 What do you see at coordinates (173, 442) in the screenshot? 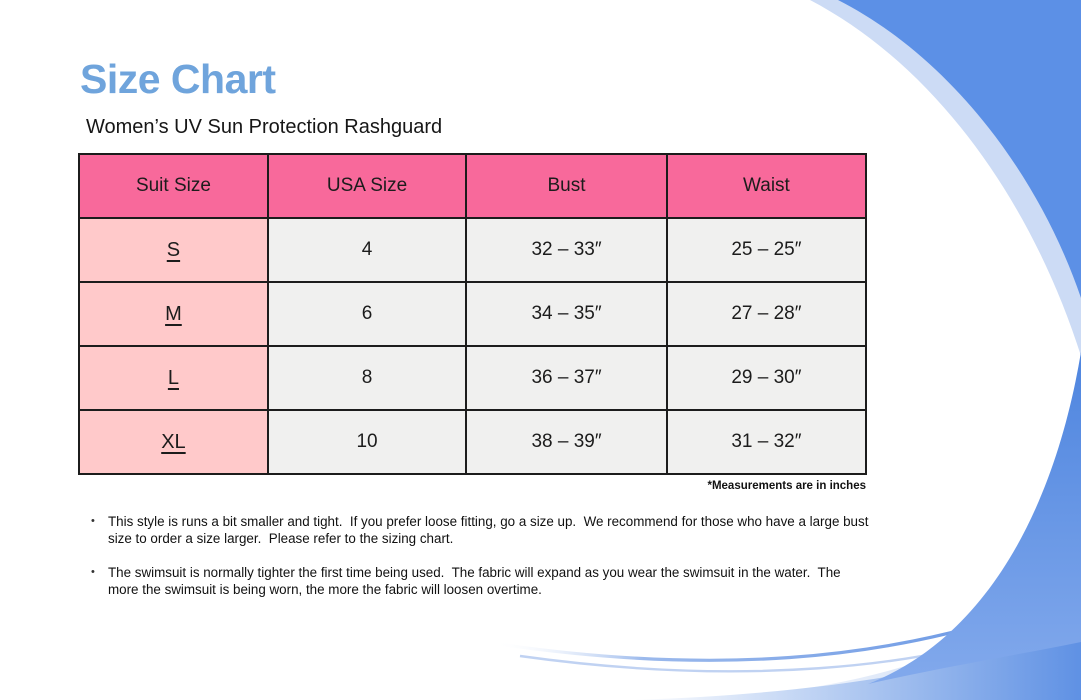
I see `cell-suit-size: XL` at bounding box center [173, 442].